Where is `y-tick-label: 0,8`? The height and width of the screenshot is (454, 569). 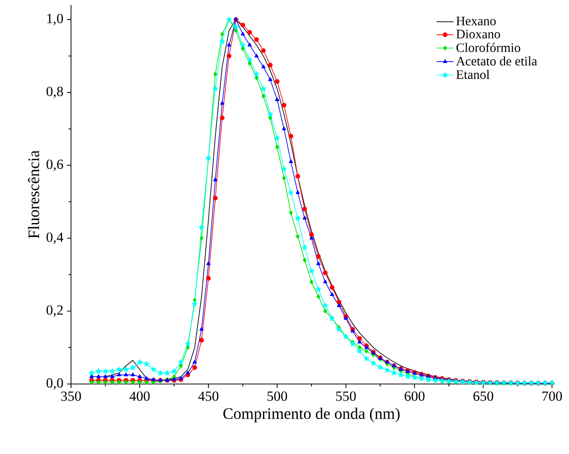 y-tick-label: 0,8 is located at coordinates (54, 92).